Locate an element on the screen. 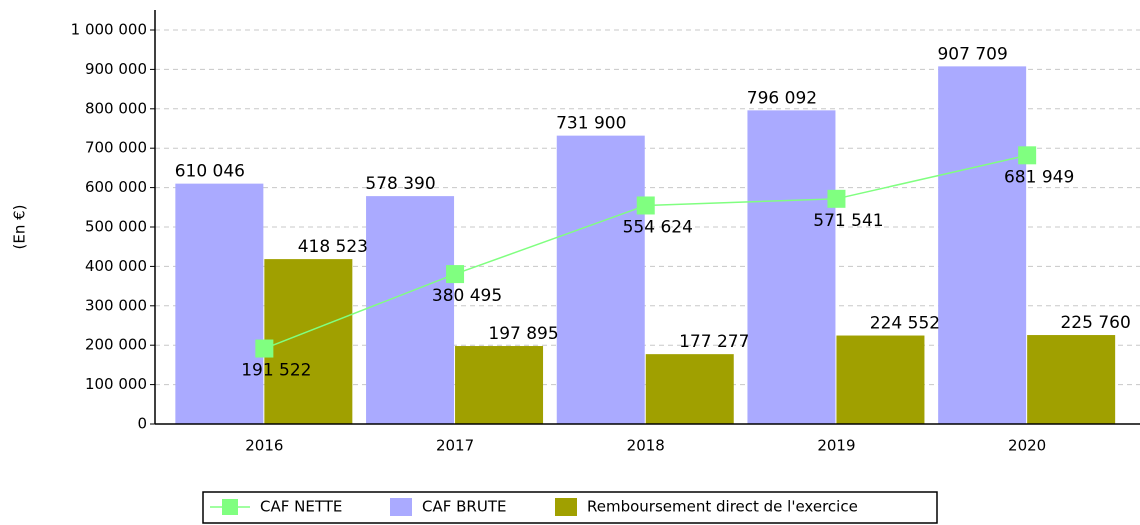 This screenshot has height=525, width=1140. x-tick-label: 2020 is located at coordinates (1027, 446).